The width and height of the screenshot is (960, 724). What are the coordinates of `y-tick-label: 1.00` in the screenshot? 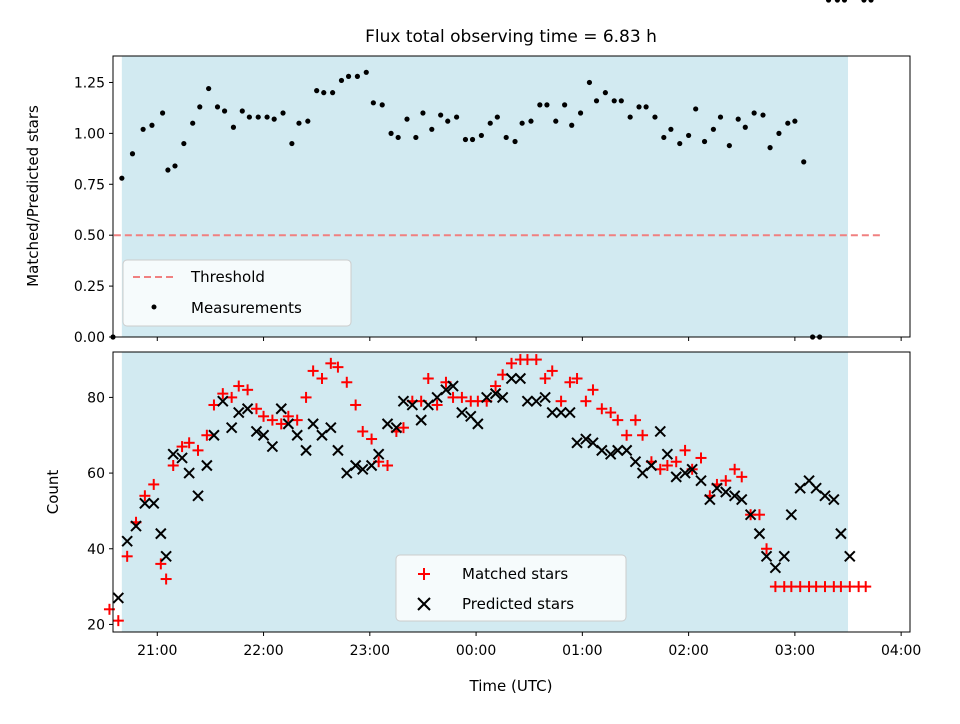 It's located at (89, 134).